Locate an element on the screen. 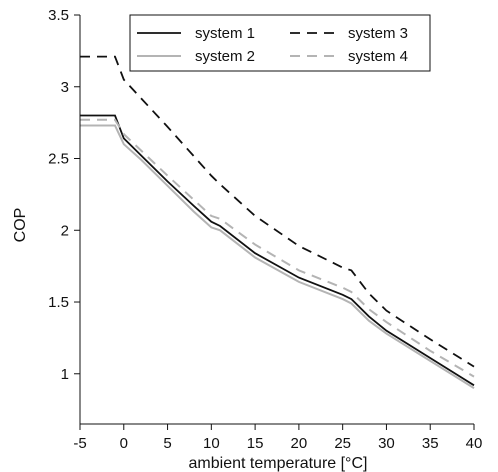  y-tick-label: 2.5 is located at coordinates (58, 159).